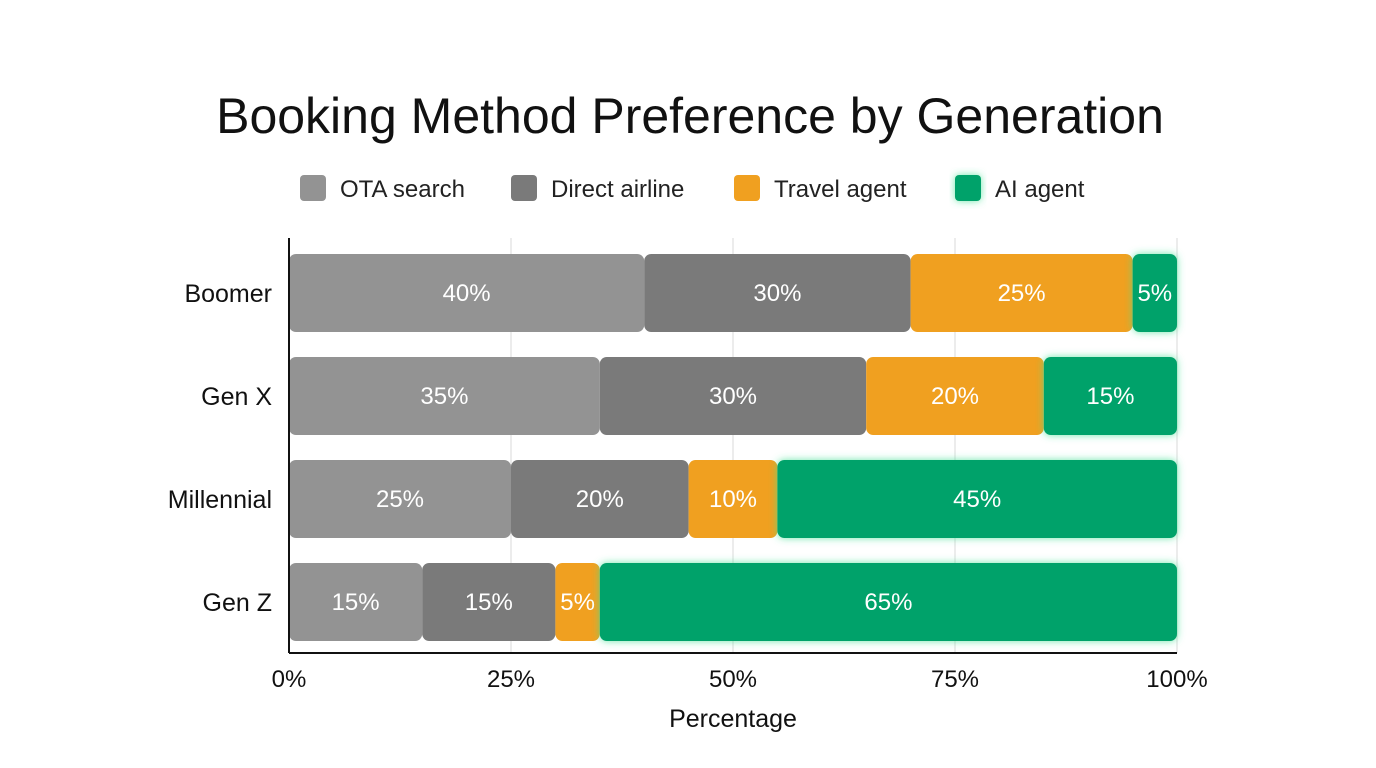 This screenshot has width=1376, height=768. What do you see at coordinates (228, 294) in the screenshot?
I see `category-label: Boomer` at bounding box center [228, 294].